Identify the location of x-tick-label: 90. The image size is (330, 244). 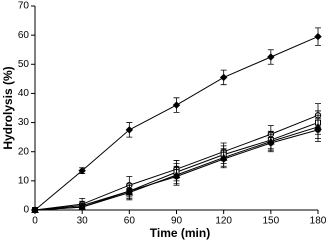
(177, 221).